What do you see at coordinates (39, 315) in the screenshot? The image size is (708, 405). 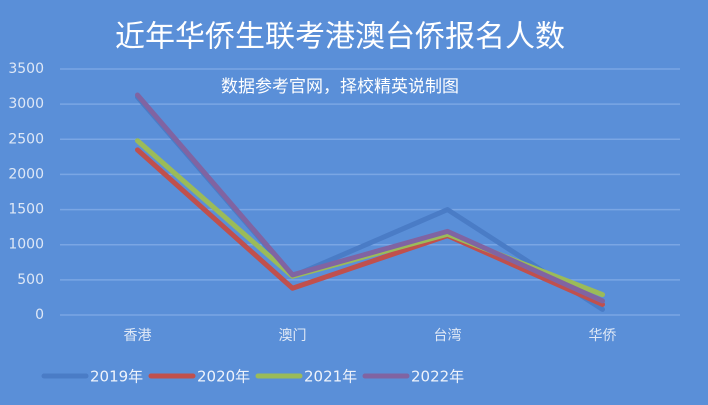 I see `y-tick-label: 0` at bounding box center [39, 315].